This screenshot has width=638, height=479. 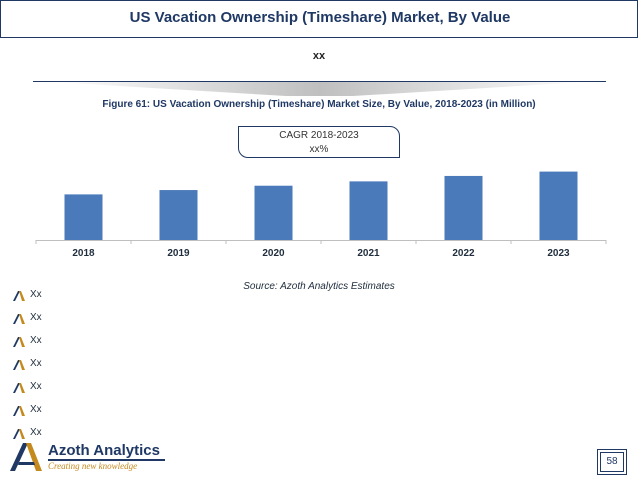 What do you see at coordinates (273, 212) in the screenshot?
I see `bar-2020` at bounding box center [273, 212].